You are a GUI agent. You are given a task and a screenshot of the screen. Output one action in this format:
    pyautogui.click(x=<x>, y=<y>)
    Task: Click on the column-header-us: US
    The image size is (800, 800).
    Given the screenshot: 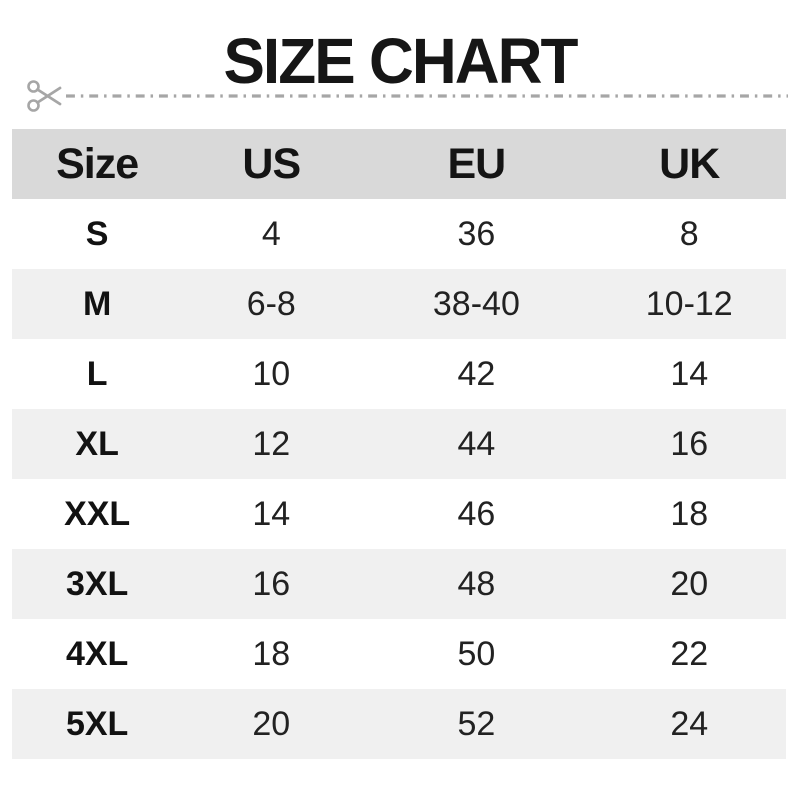 What is the action you would take?
    pyautogui.click(x=271, y=164)
    